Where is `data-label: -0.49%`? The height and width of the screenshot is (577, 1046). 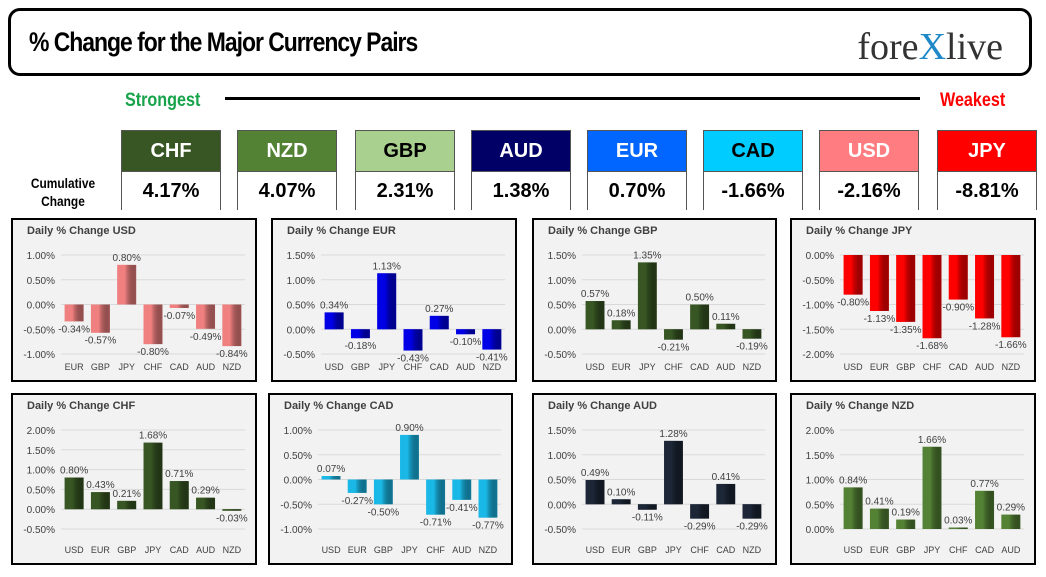 data-label: -0.49% is located at coordinates (206, 337).